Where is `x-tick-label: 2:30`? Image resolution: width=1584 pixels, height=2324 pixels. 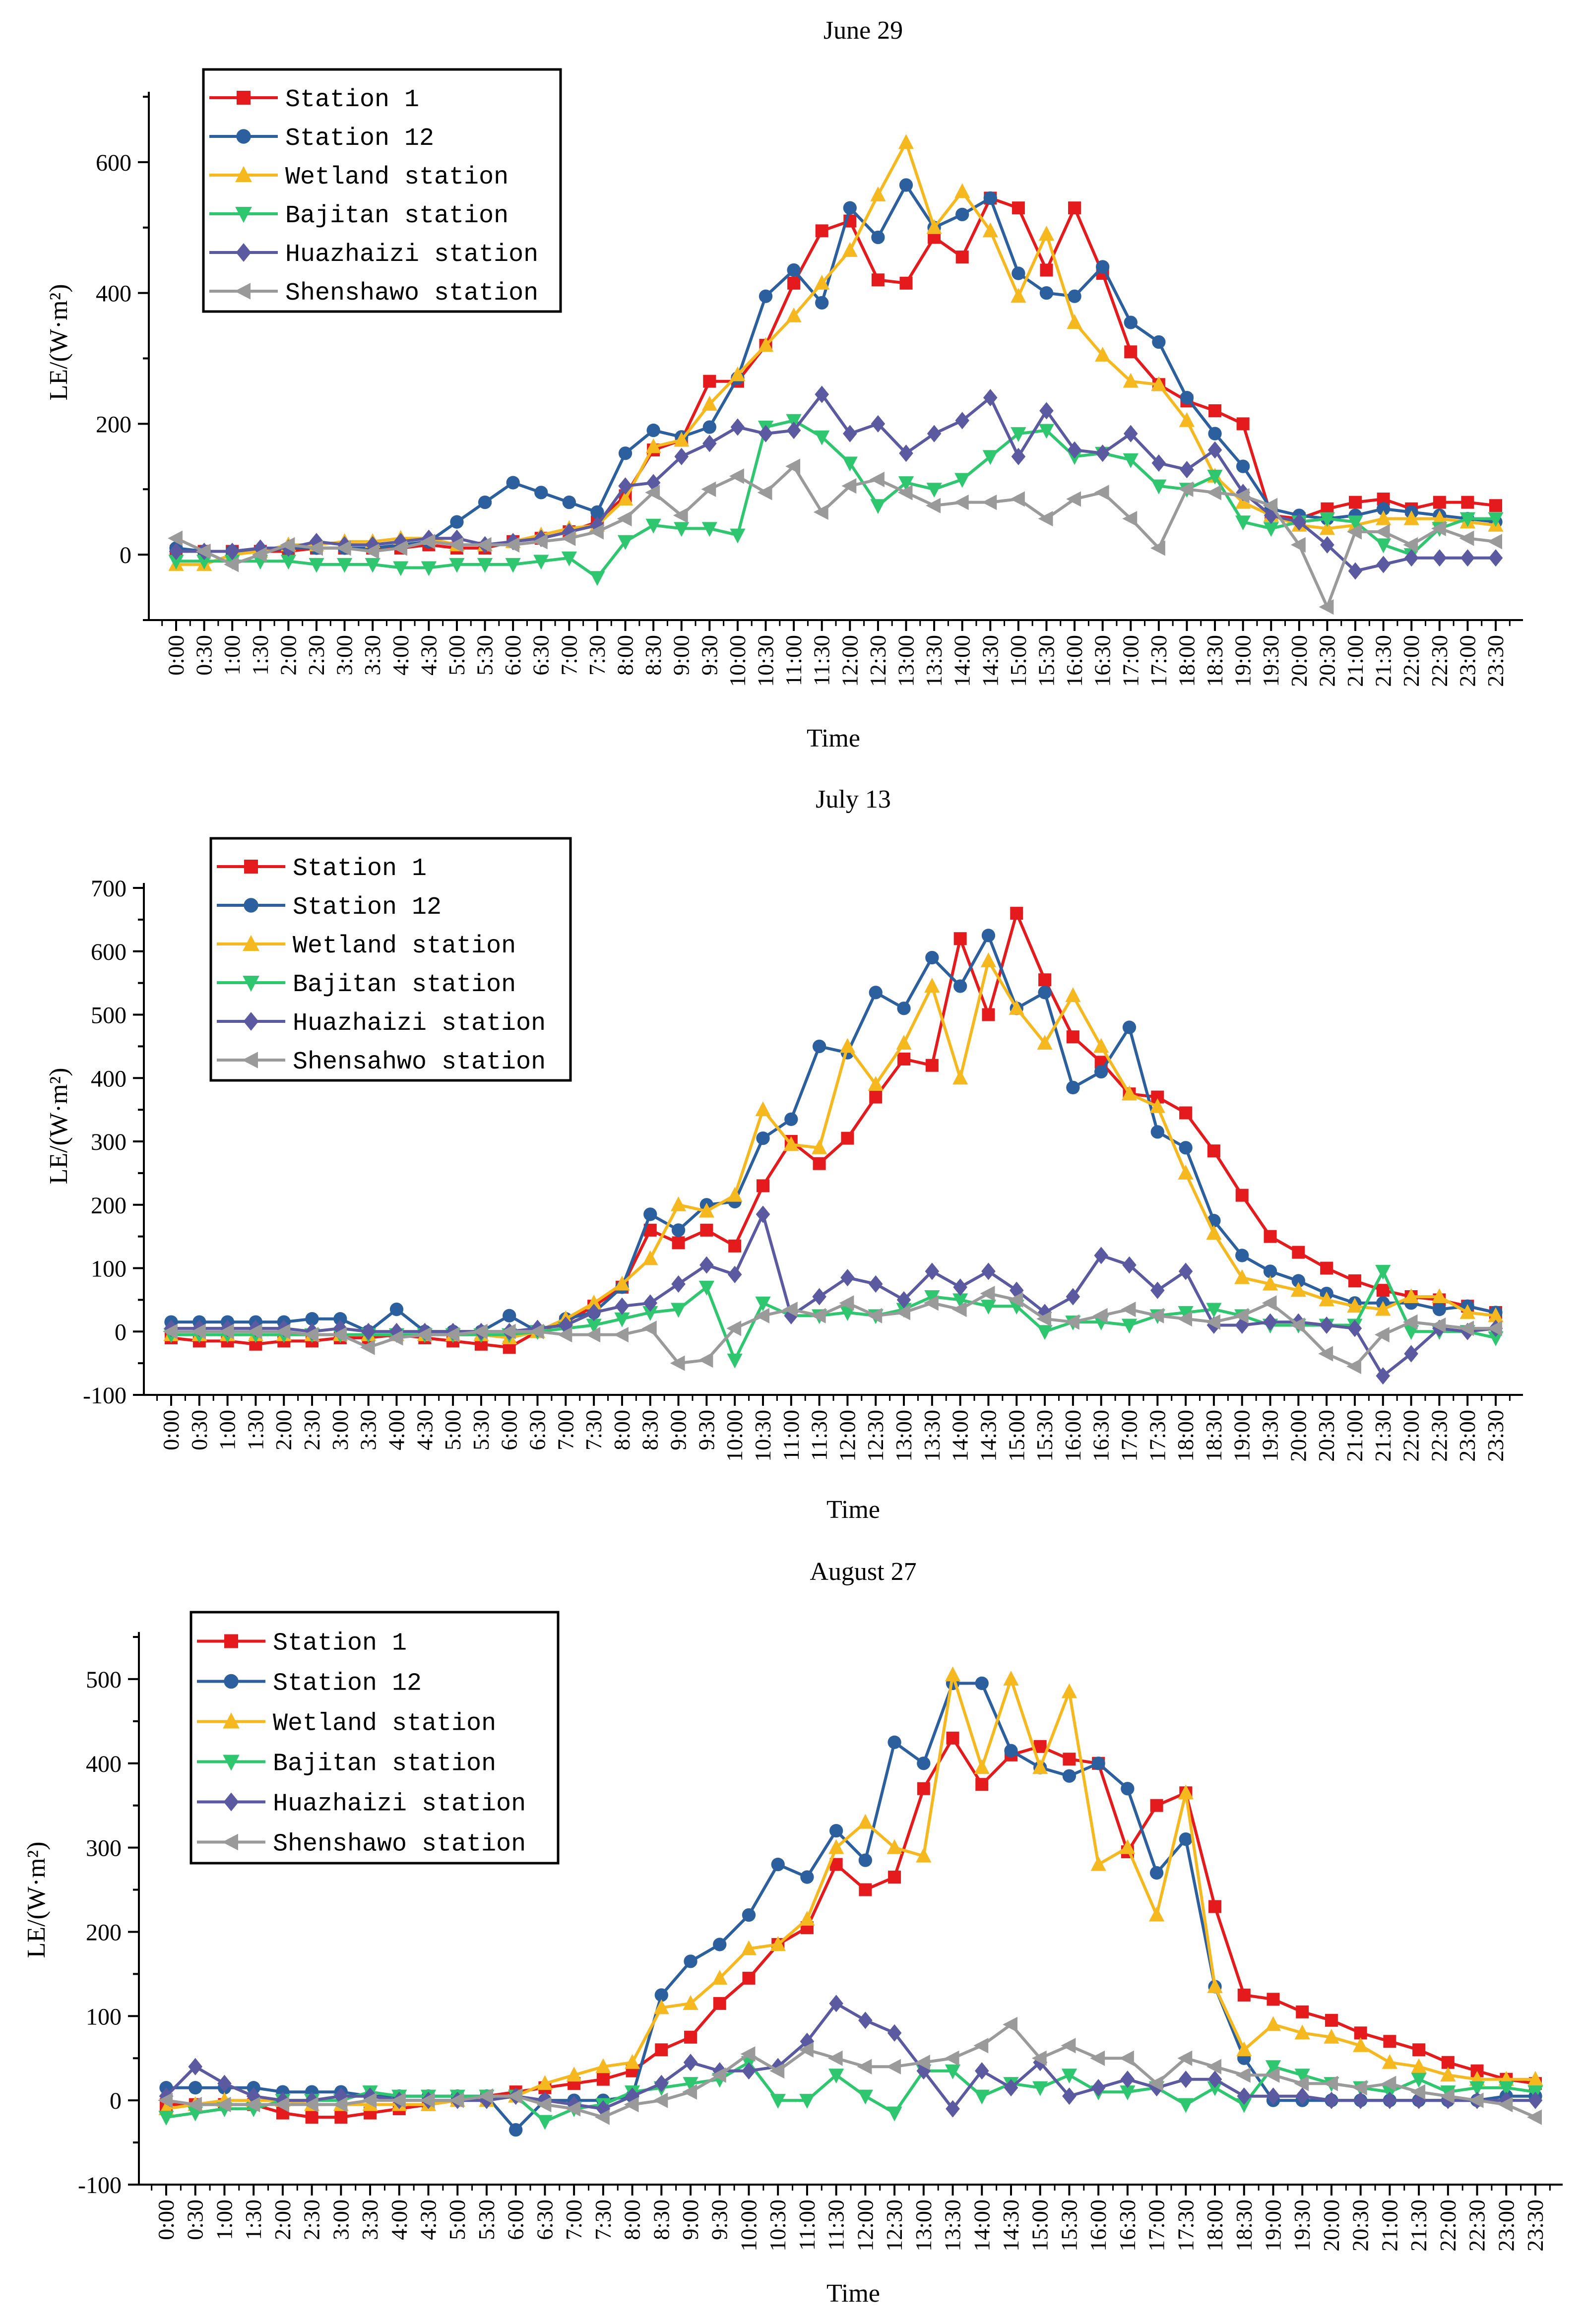 x-tick-label: 2:30 is located at coordinates (311, 2219).